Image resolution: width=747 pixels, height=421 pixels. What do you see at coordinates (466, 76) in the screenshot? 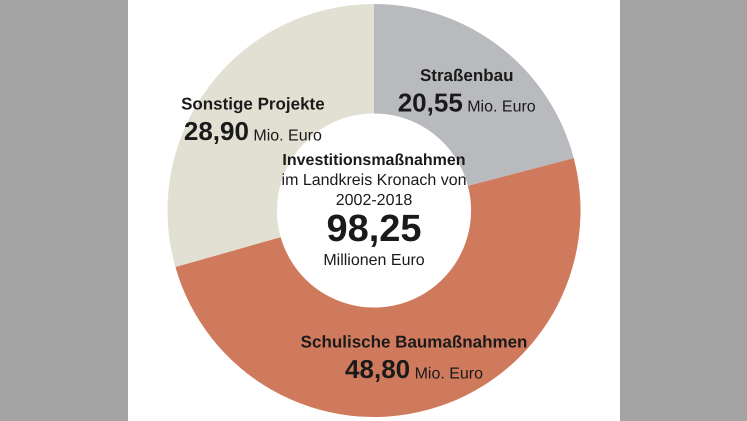
I see `slice-label: Straßenbau` at bounding box center [466, 76].